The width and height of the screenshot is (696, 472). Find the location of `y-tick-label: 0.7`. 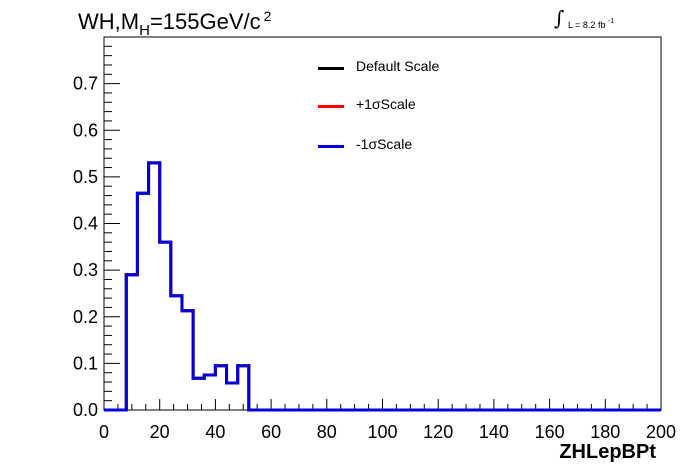

y-tick-label: 0.7 is located at coordinates (85, 84).